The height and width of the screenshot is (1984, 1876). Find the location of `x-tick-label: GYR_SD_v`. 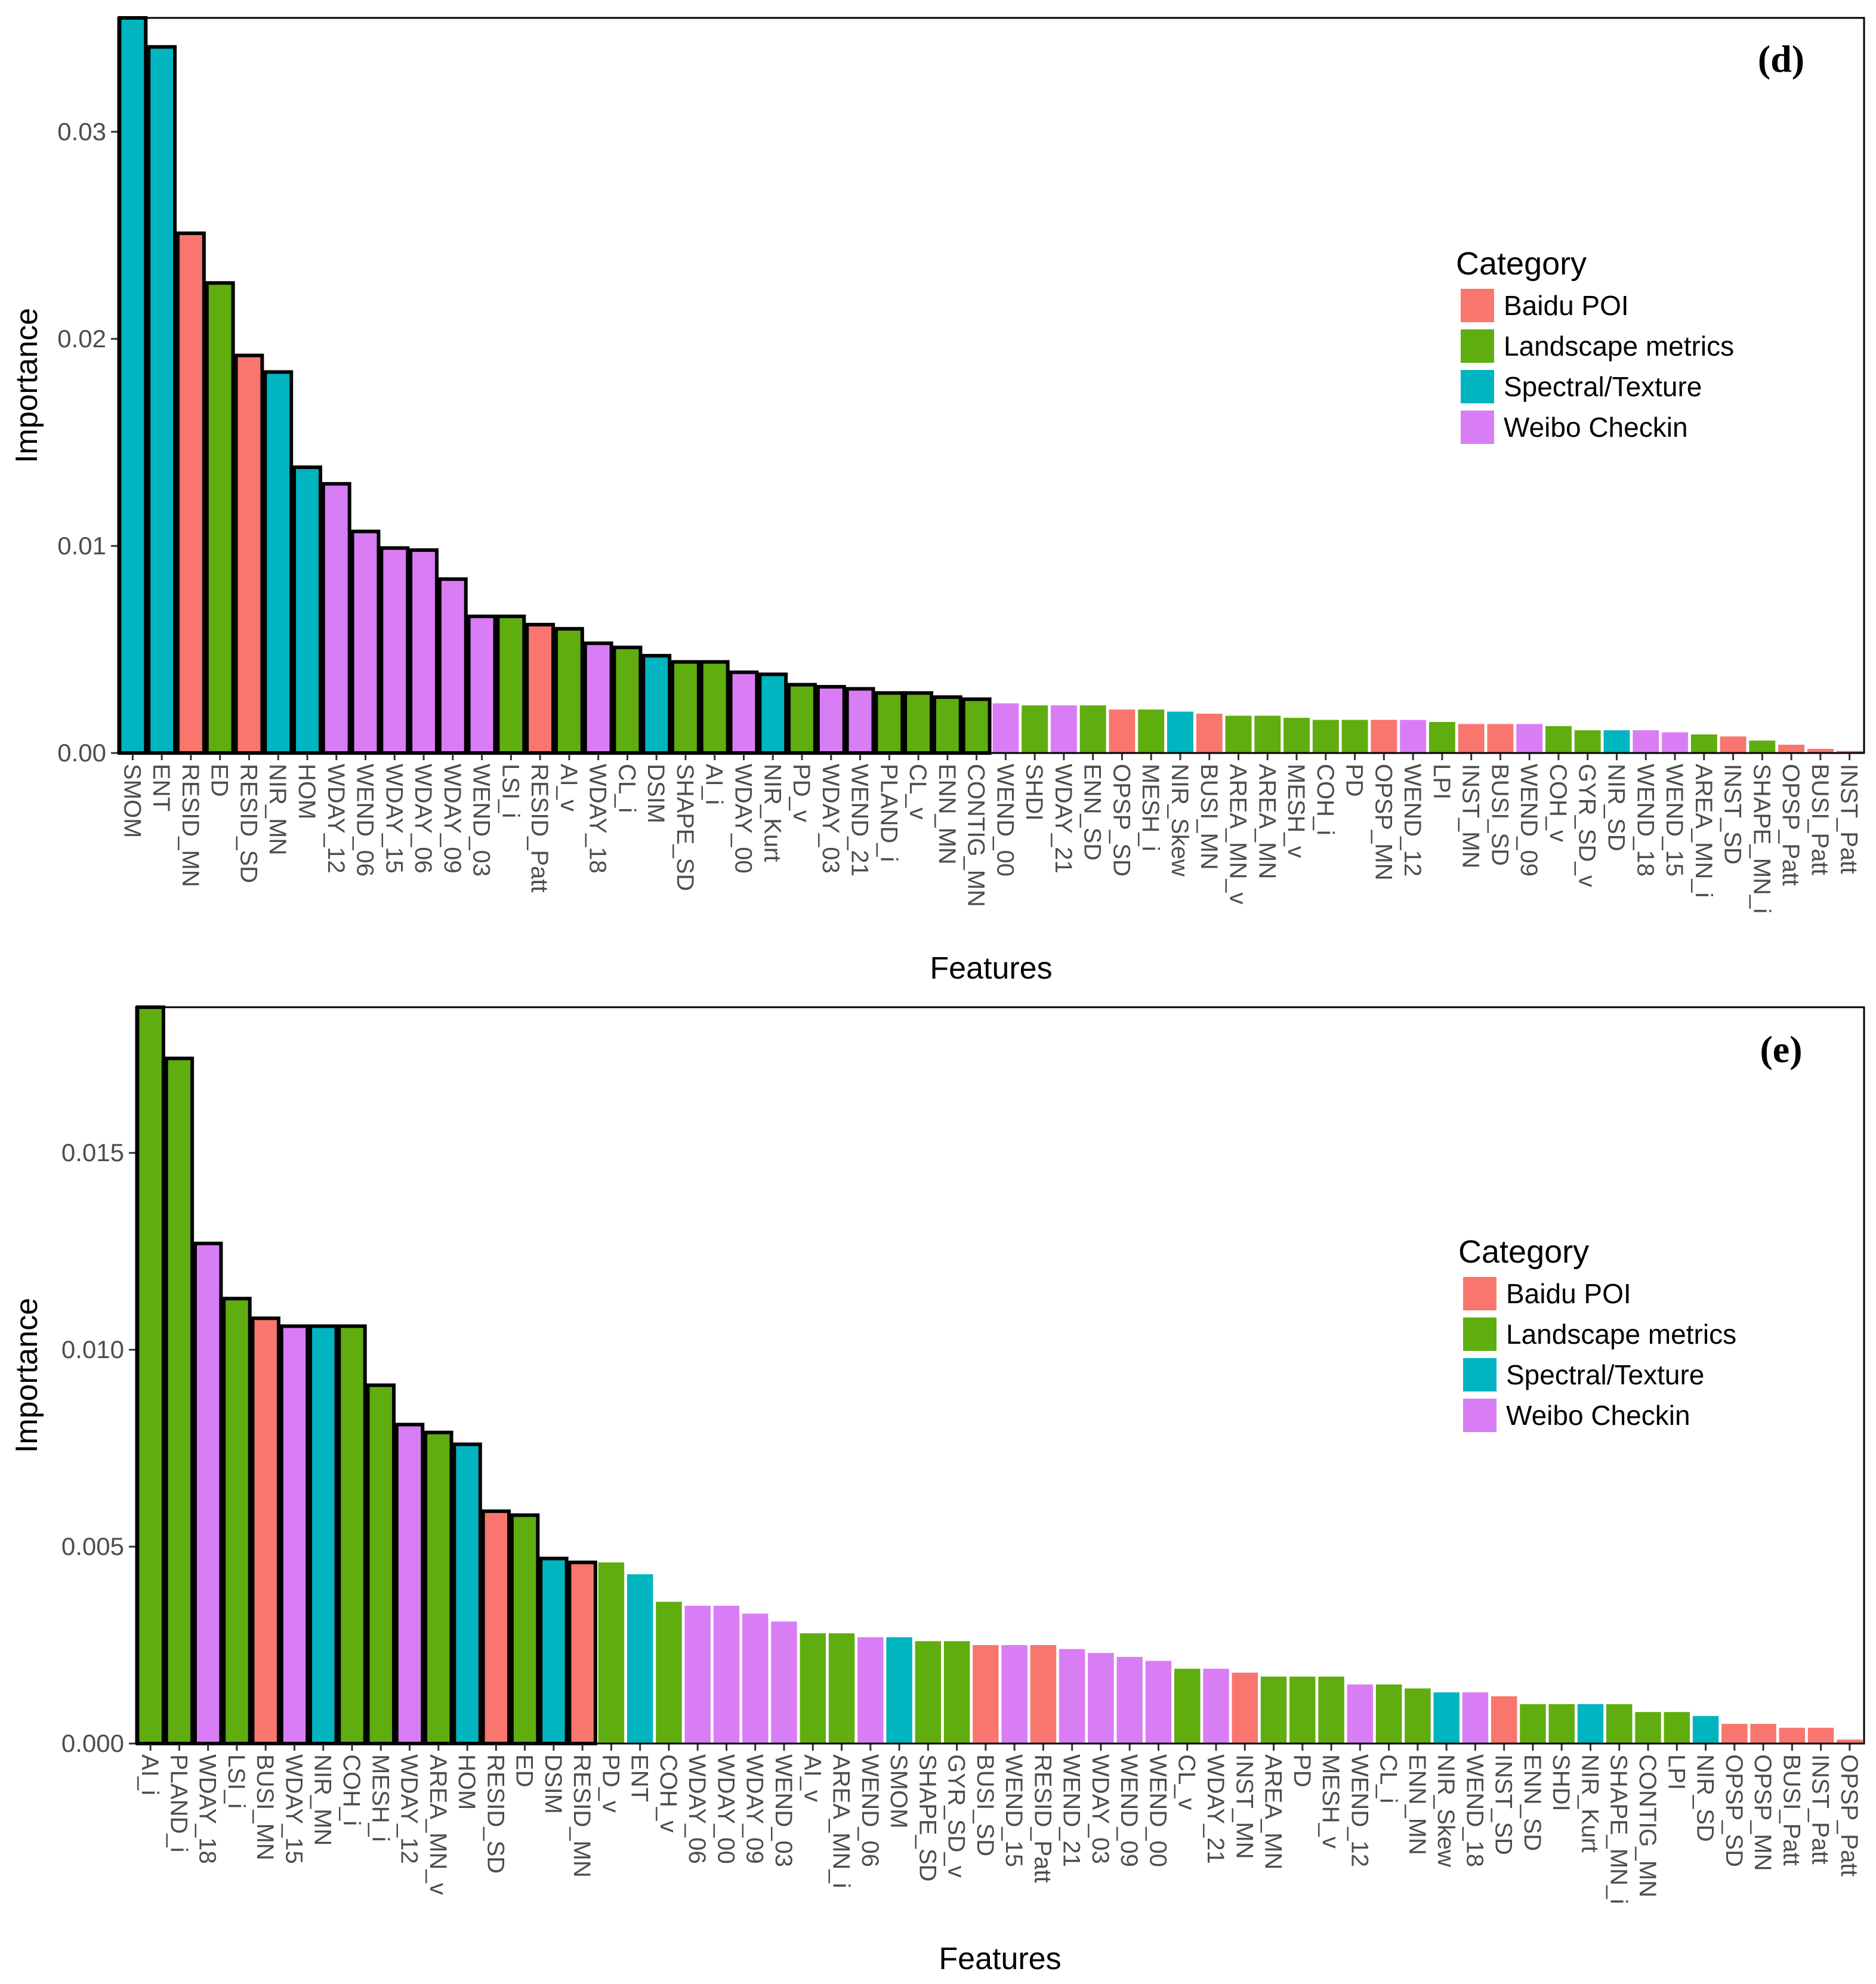

x-tick-label: GYR_SD_v is located at coordinates (1587, 825).